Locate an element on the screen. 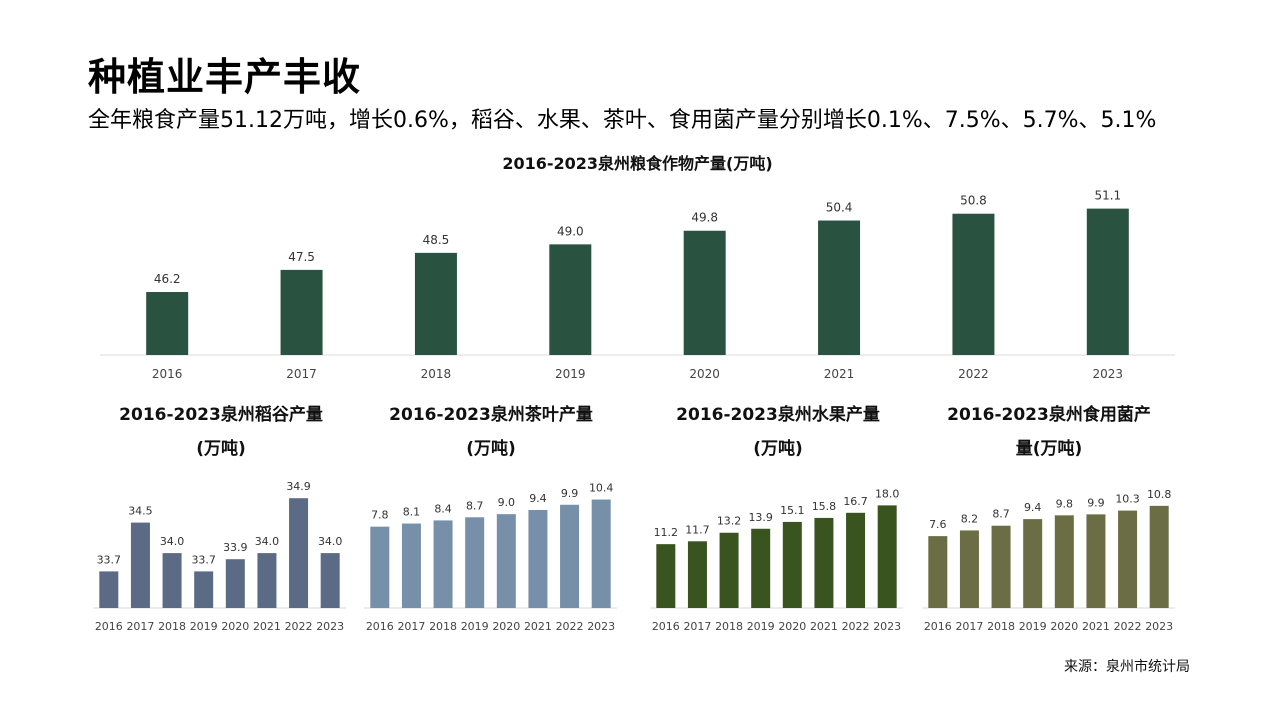  rice-chart-title: 2016-2023泉州稻谷产量 (万吨) is located at coordinates (221, 432).